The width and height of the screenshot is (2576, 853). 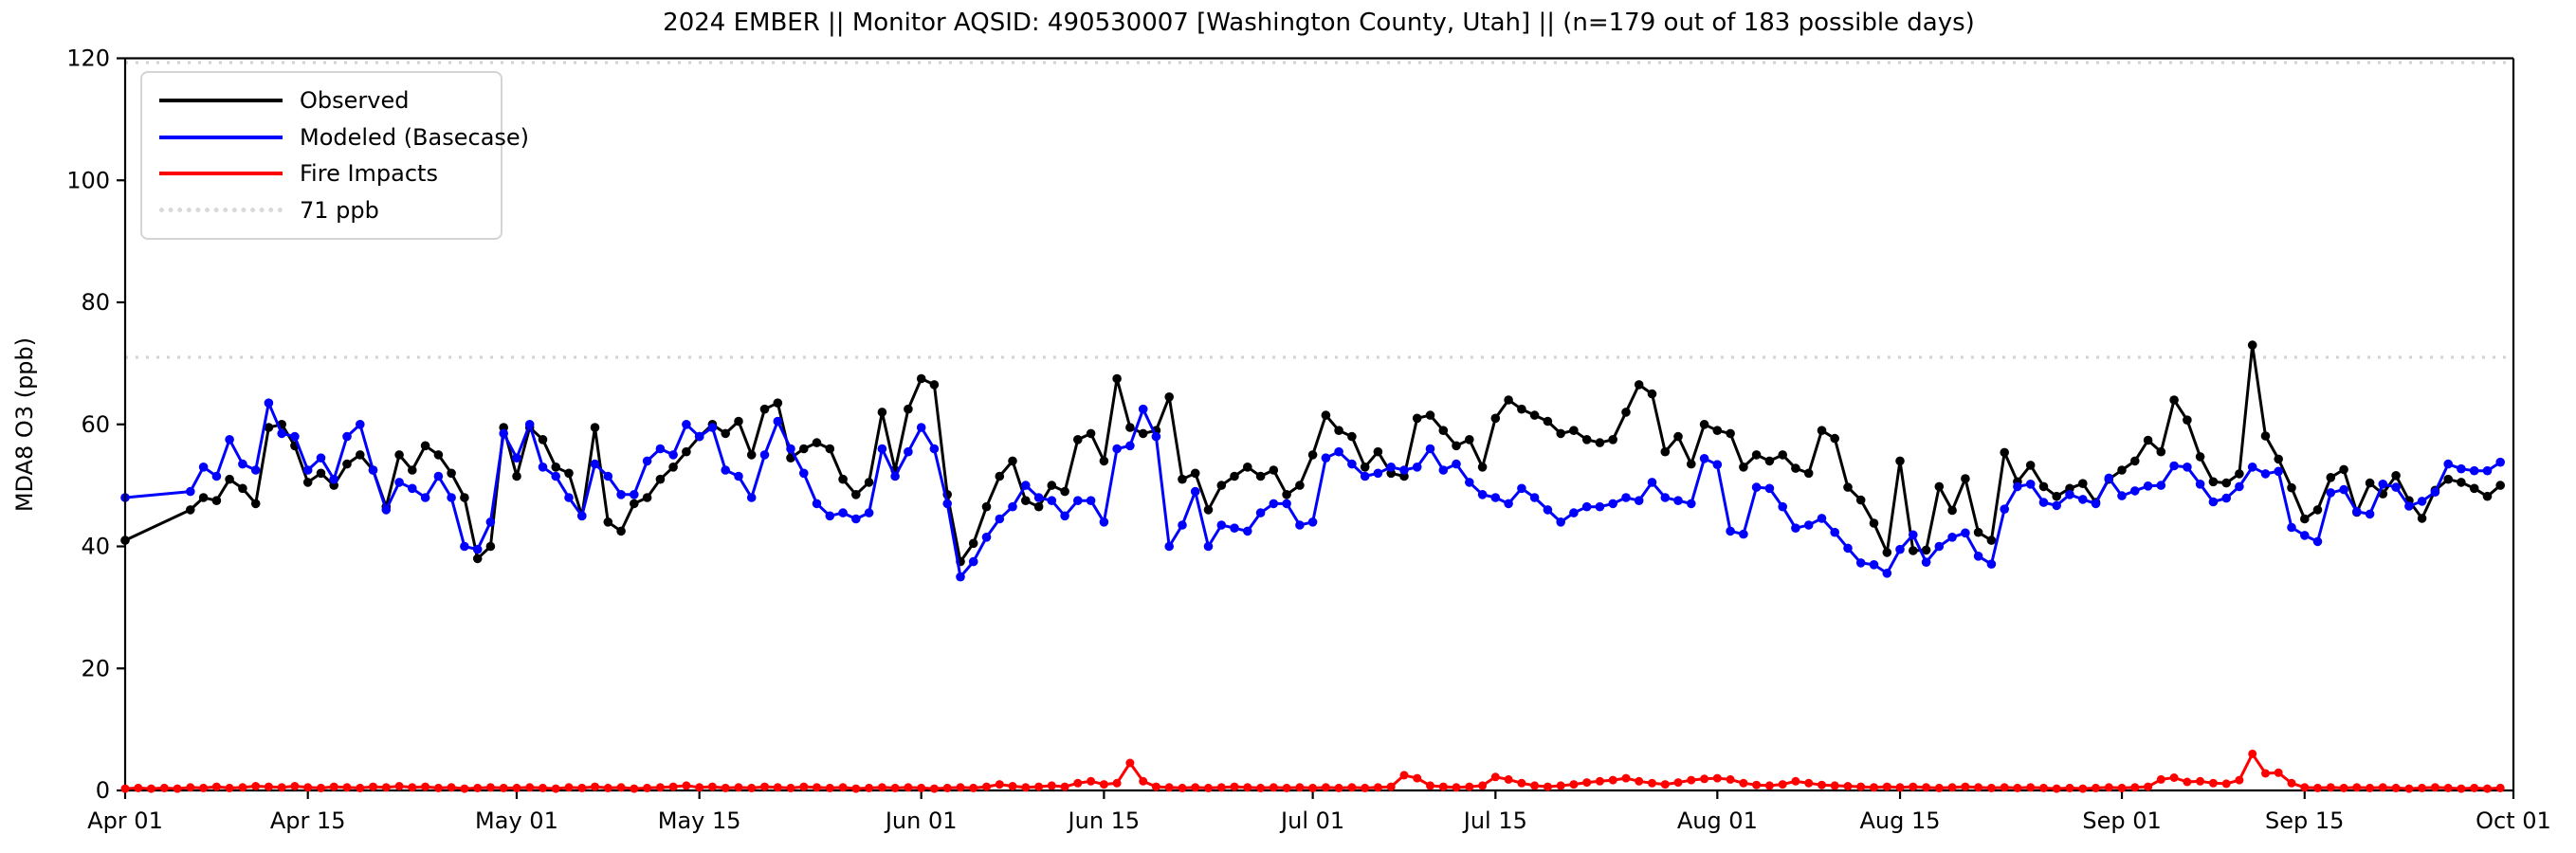 What do you see at coordinates (95, 547) in the screenshot?
I see `y-tick-label: 40` at bounding box center [95, 547].